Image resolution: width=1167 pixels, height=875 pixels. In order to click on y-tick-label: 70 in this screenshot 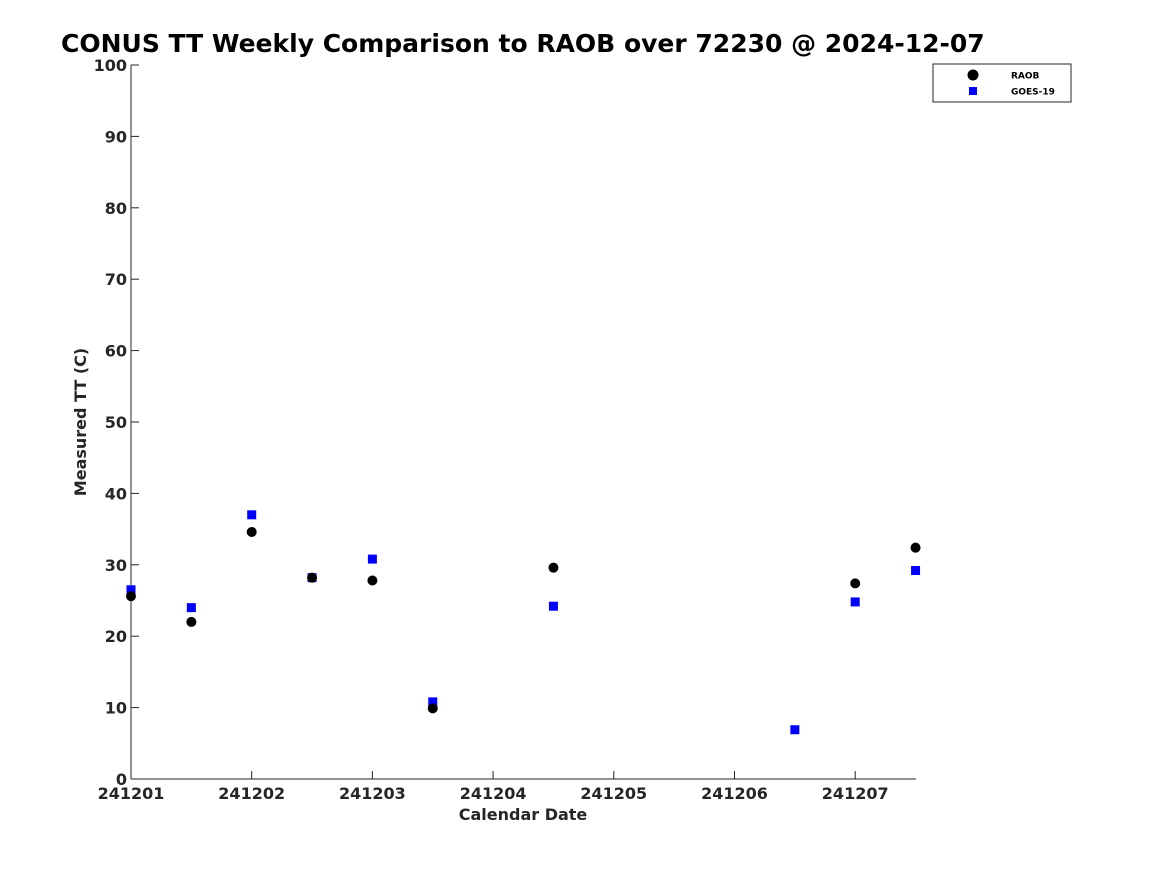, I will do `click(116, 279)`.